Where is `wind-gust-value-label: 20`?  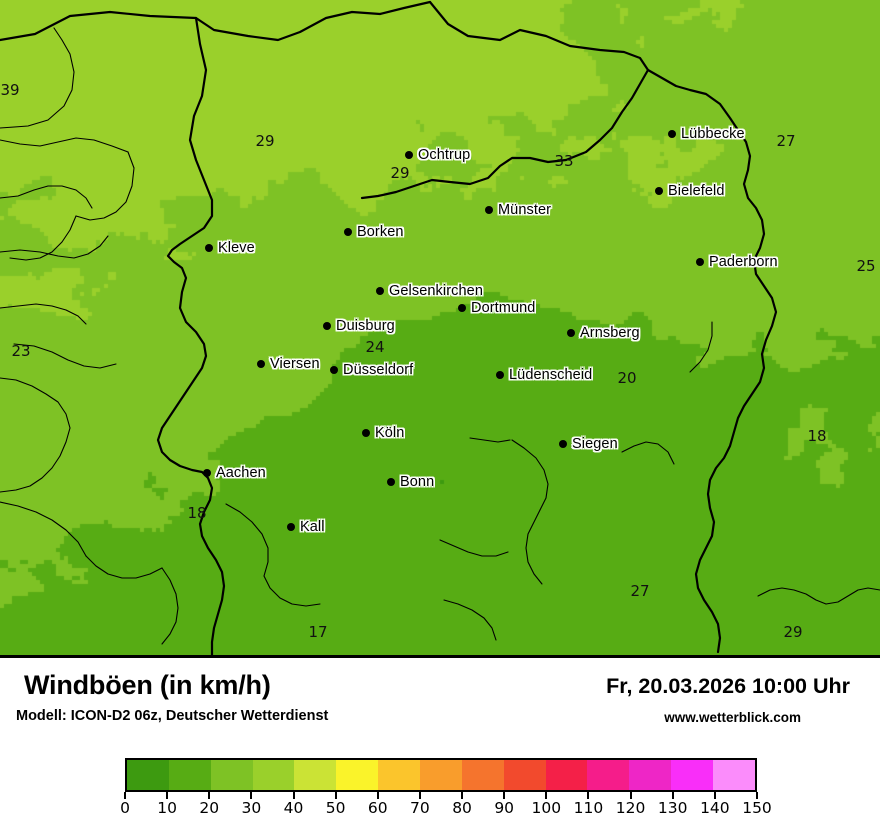 wind-gust-value-label: 20 is located at coordinates (627, 378).